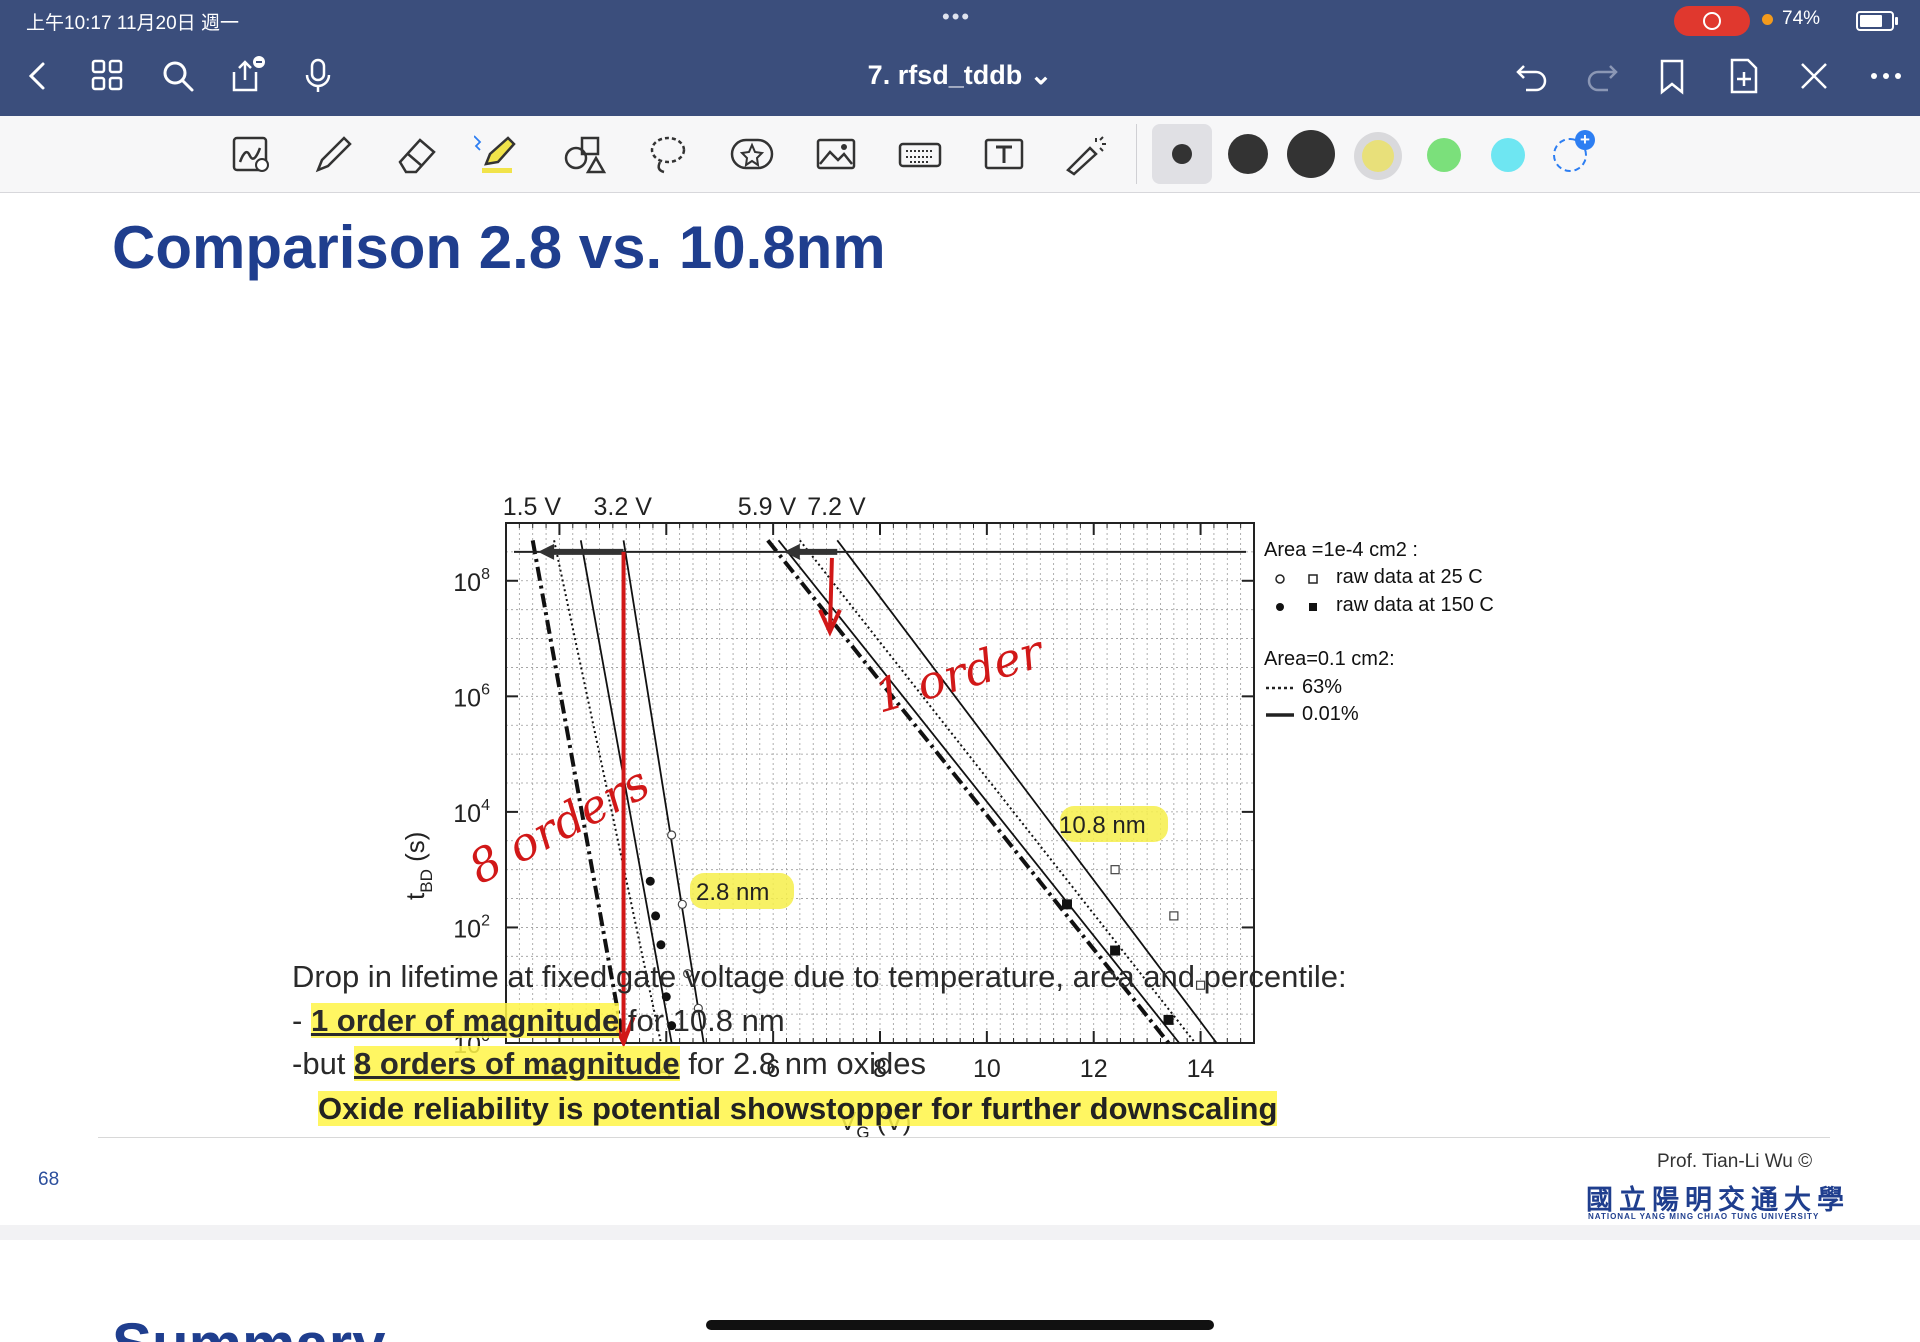  What do you see at coordinates (1672, 76) in the screenshot?
I see `bookmark-icon` at bounding box center [1672, 76].